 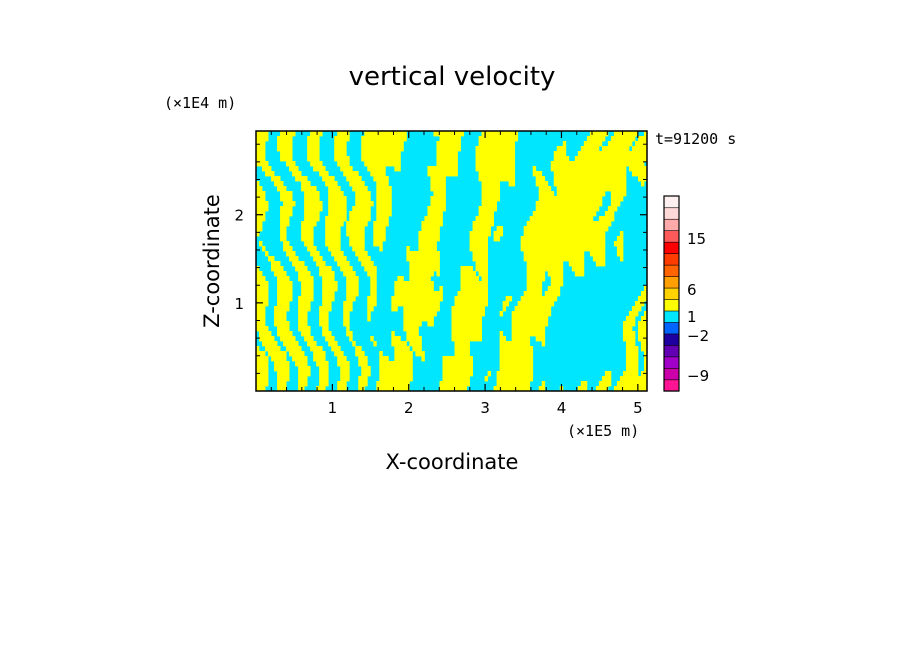 I want to click on colorbar-label: −9, so click(x=698, y=376).